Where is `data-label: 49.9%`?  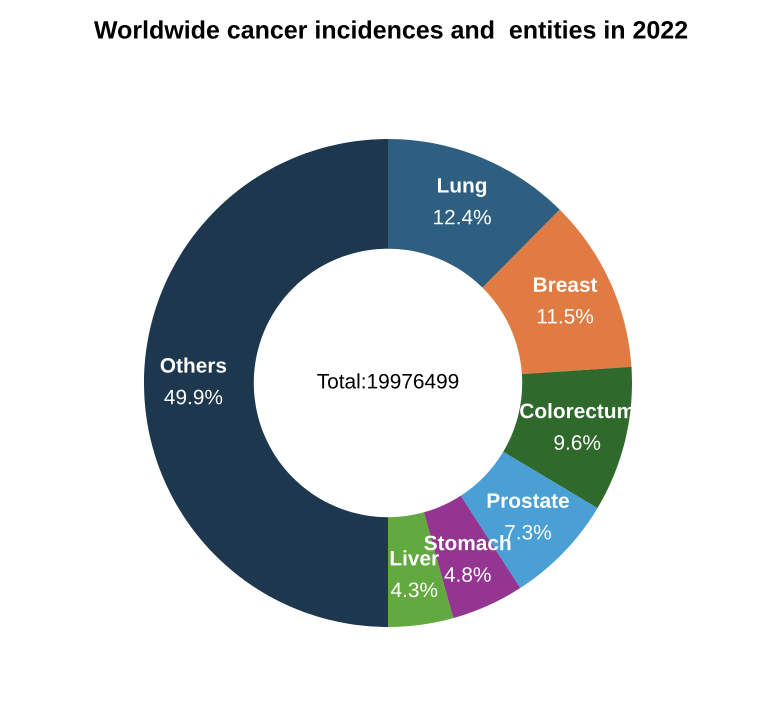
data-label: 49.9% is located at coordinates (193, 397).